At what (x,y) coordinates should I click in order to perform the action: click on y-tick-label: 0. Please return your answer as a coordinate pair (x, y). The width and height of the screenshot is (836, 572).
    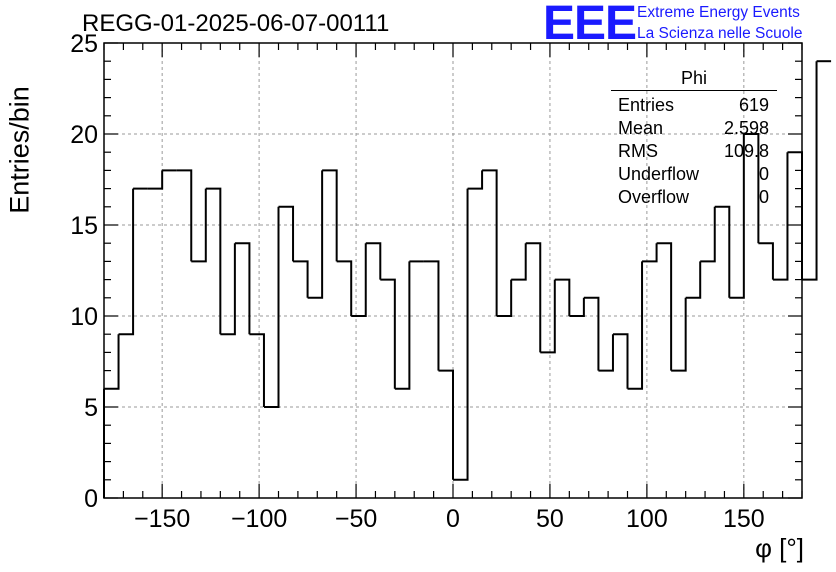
    Looking at the image, I should click on (91, 499).